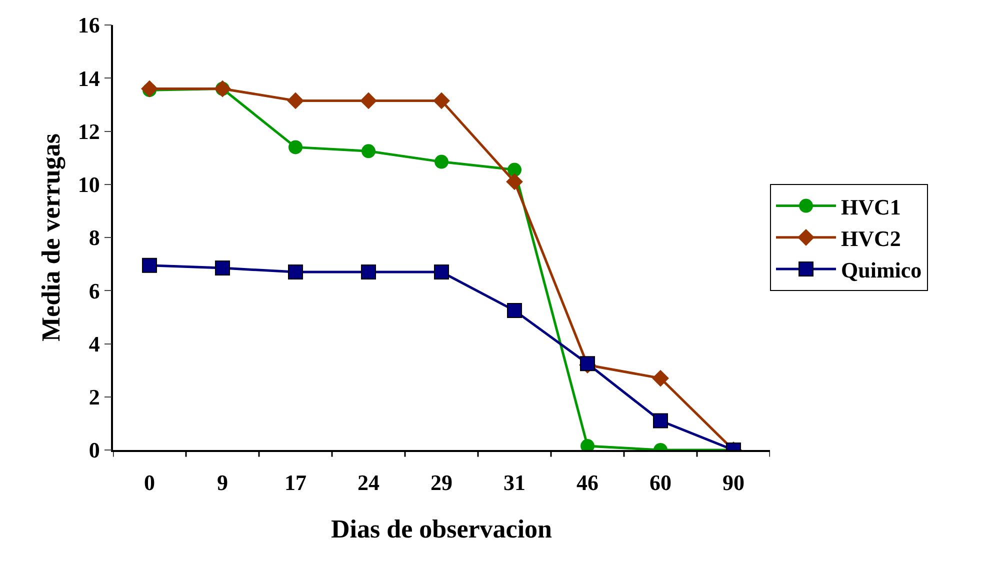  What do you see at coordinates (89, 25) in the screenshot?
I see `y-tick-label: 16` at bounding box center [89, 25].